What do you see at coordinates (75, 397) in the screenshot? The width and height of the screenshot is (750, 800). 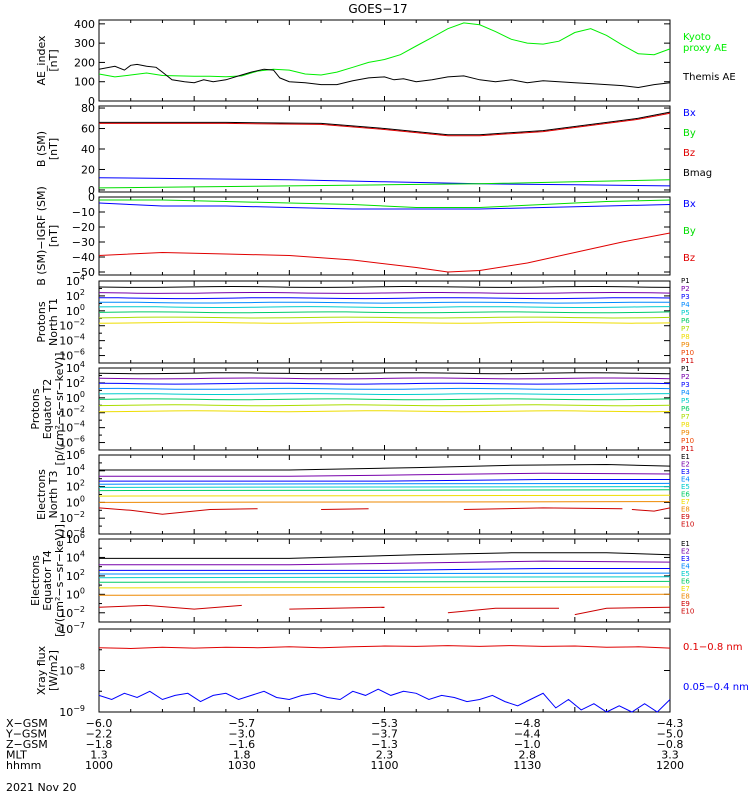 I see `y-tick-label: 10⁰` at bounding box center [75, 397].